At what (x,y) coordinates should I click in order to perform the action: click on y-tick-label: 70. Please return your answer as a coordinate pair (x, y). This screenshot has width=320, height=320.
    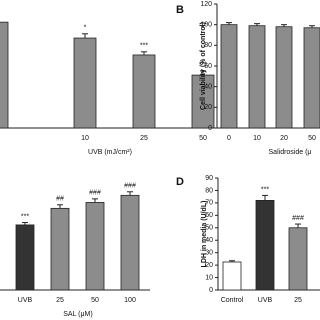
    Looking at the image, I should click on (209, 203).